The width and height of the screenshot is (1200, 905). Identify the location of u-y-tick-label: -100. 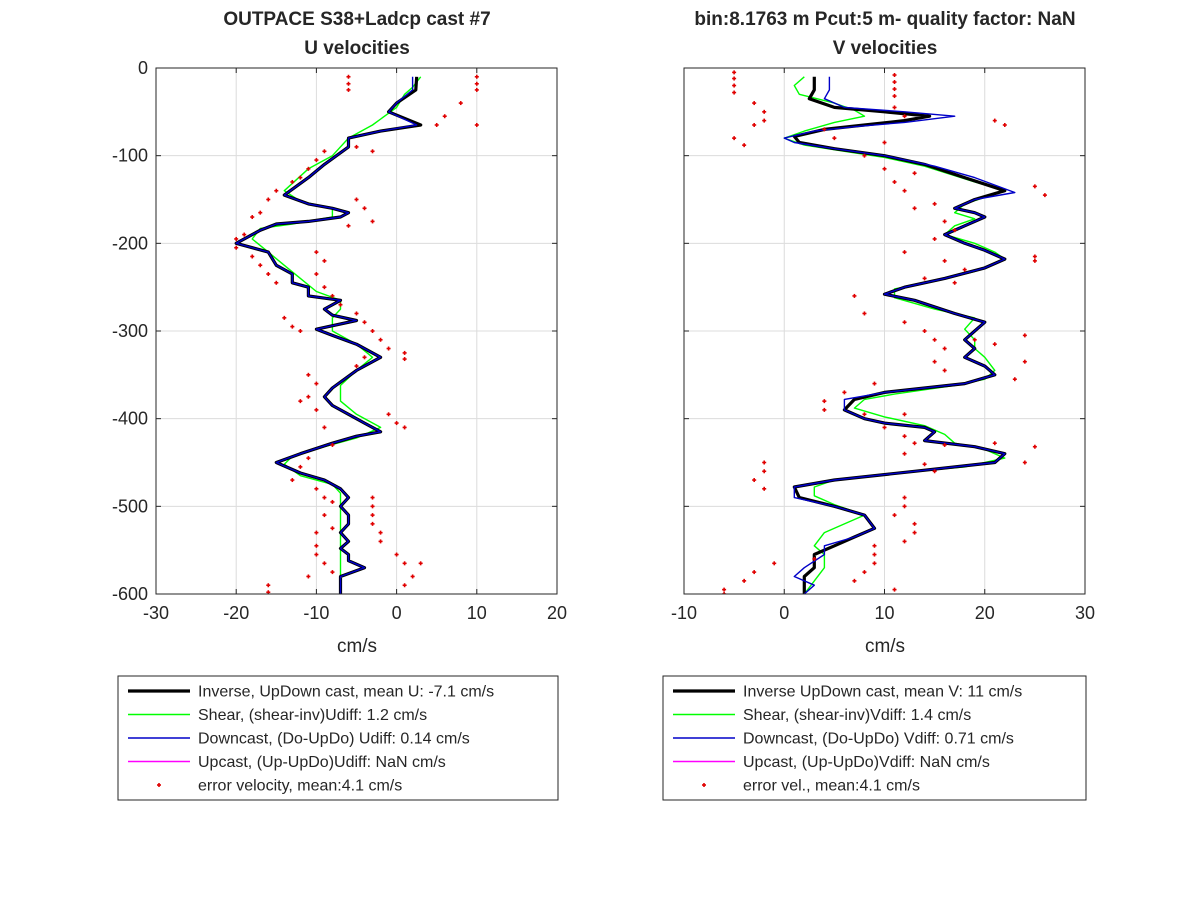
(130, 156).